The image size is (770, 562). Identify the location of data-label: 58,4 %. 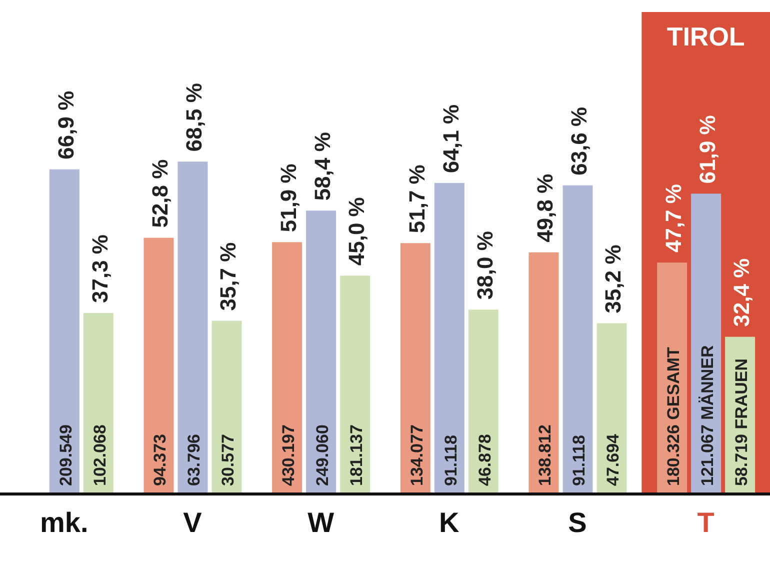
(323, 166).